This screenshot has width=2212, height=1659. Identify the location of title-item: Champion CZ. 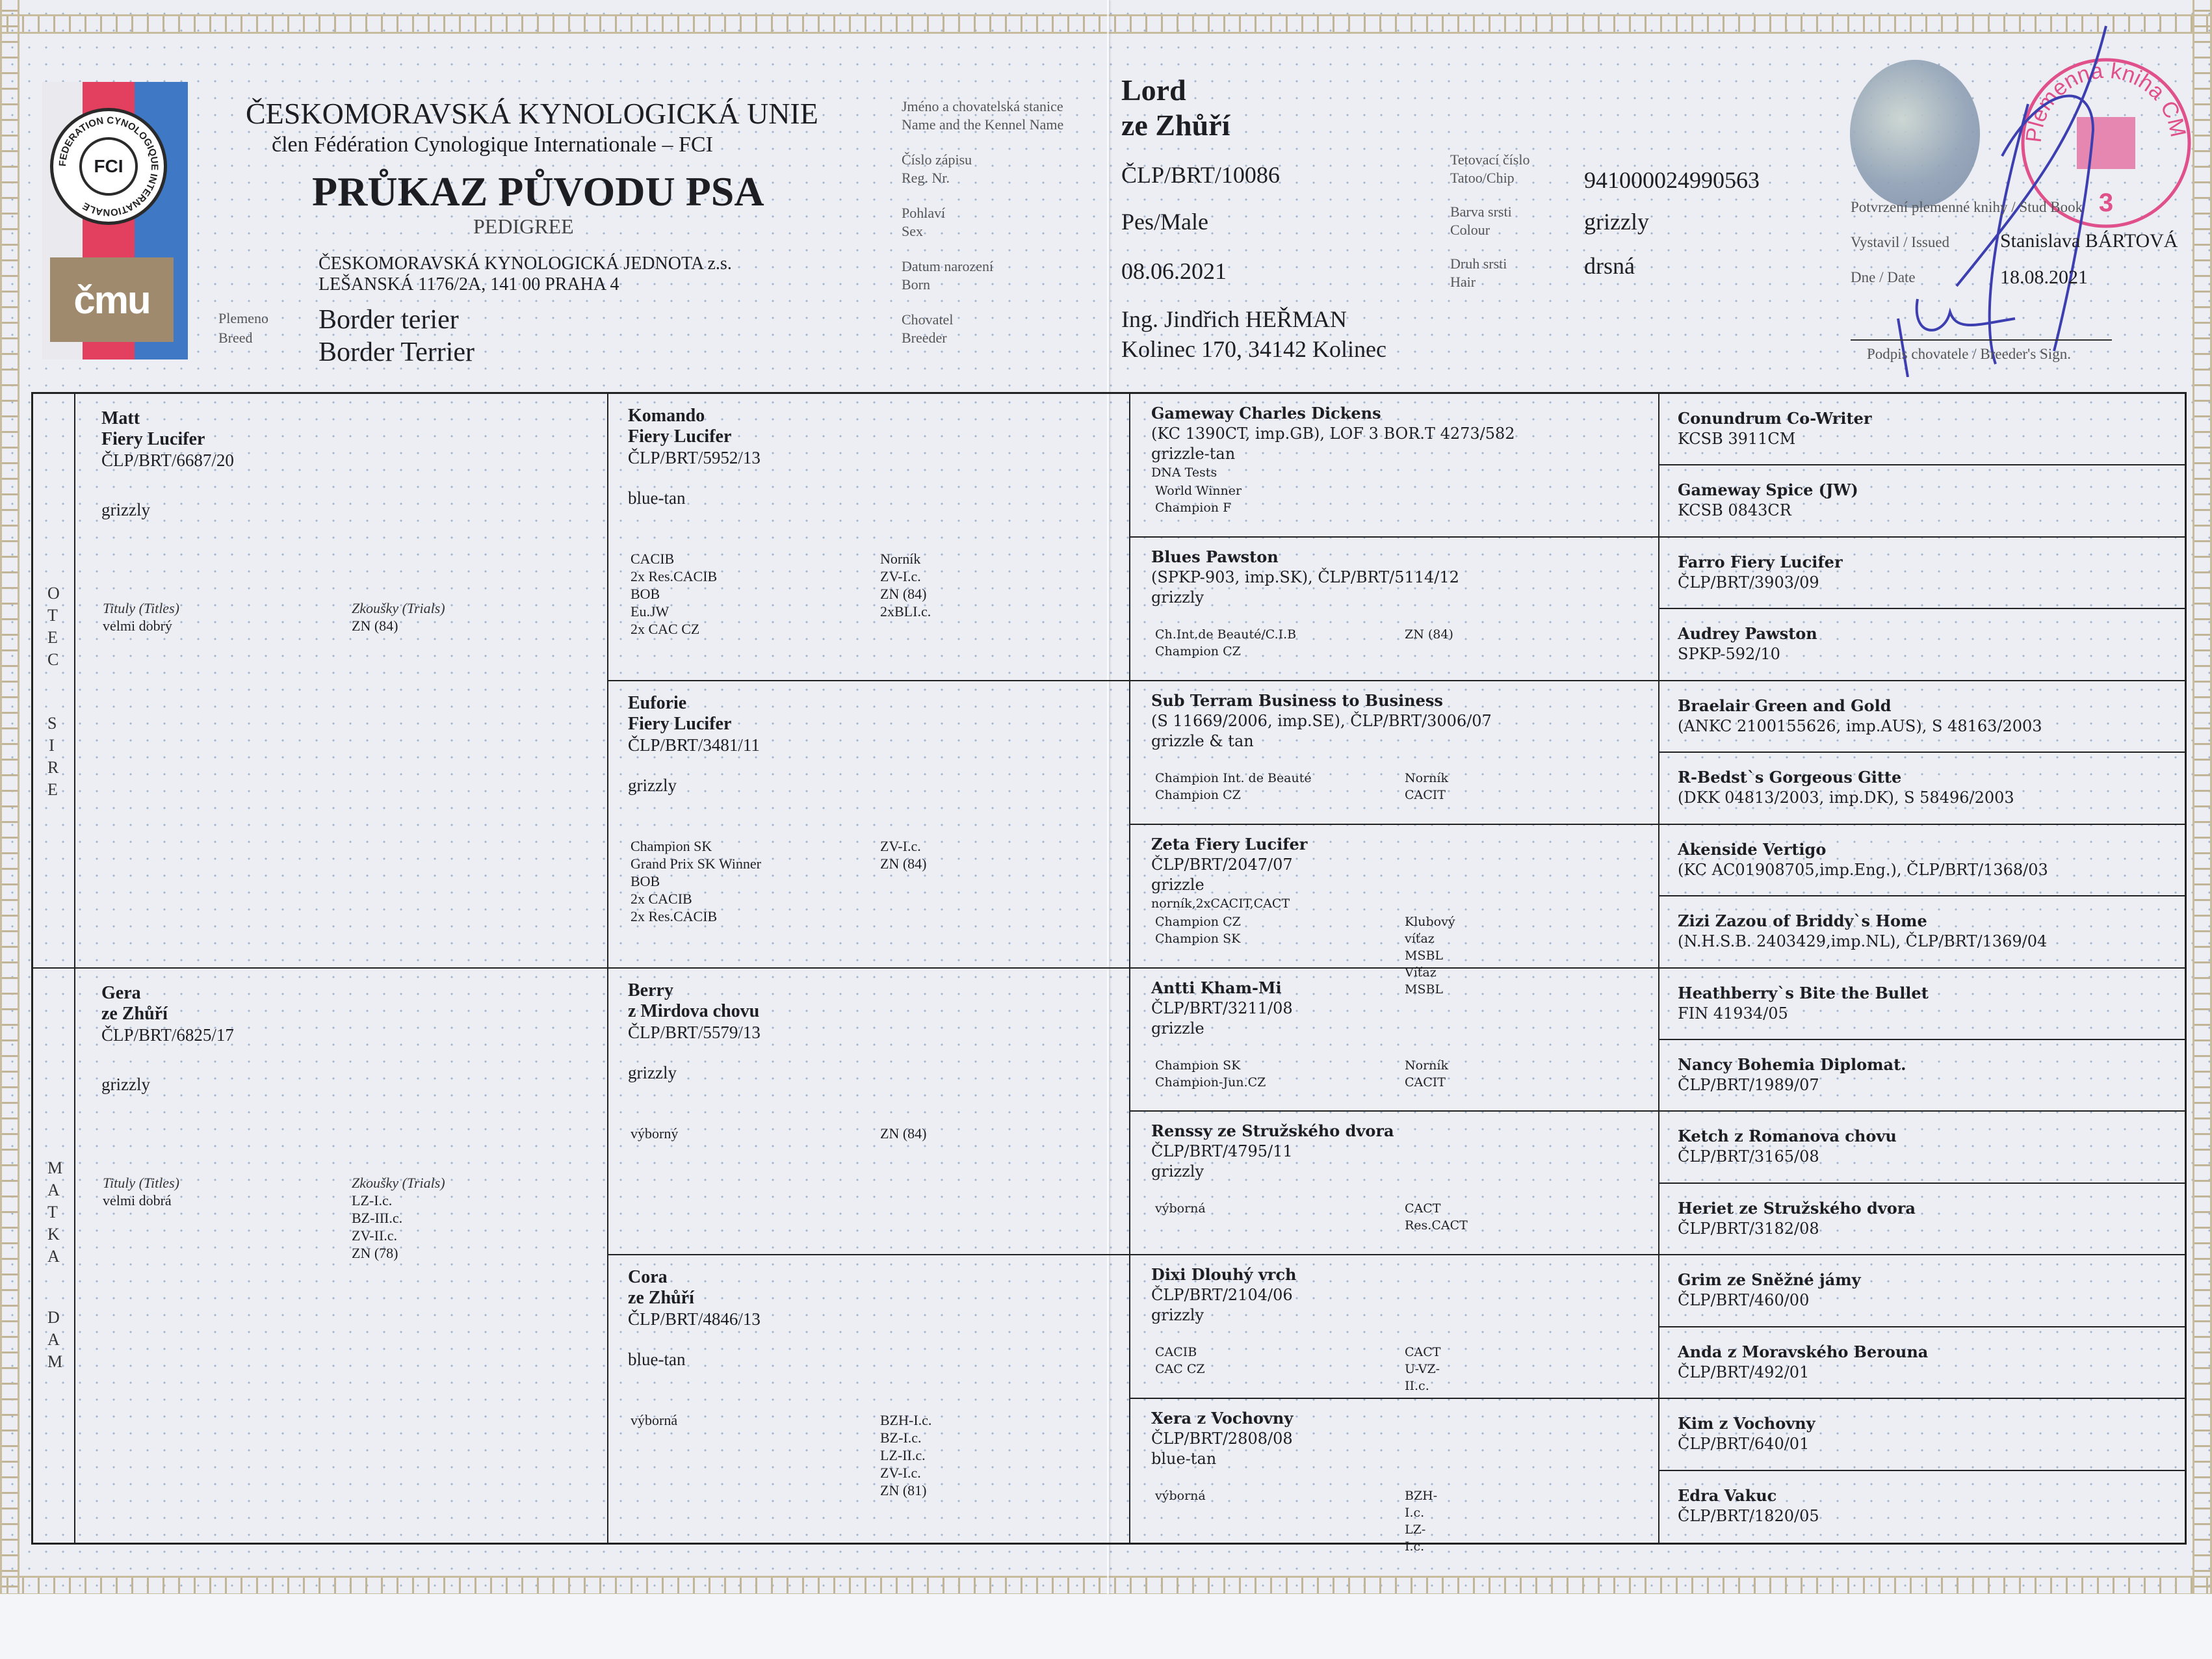
(1198, 795).